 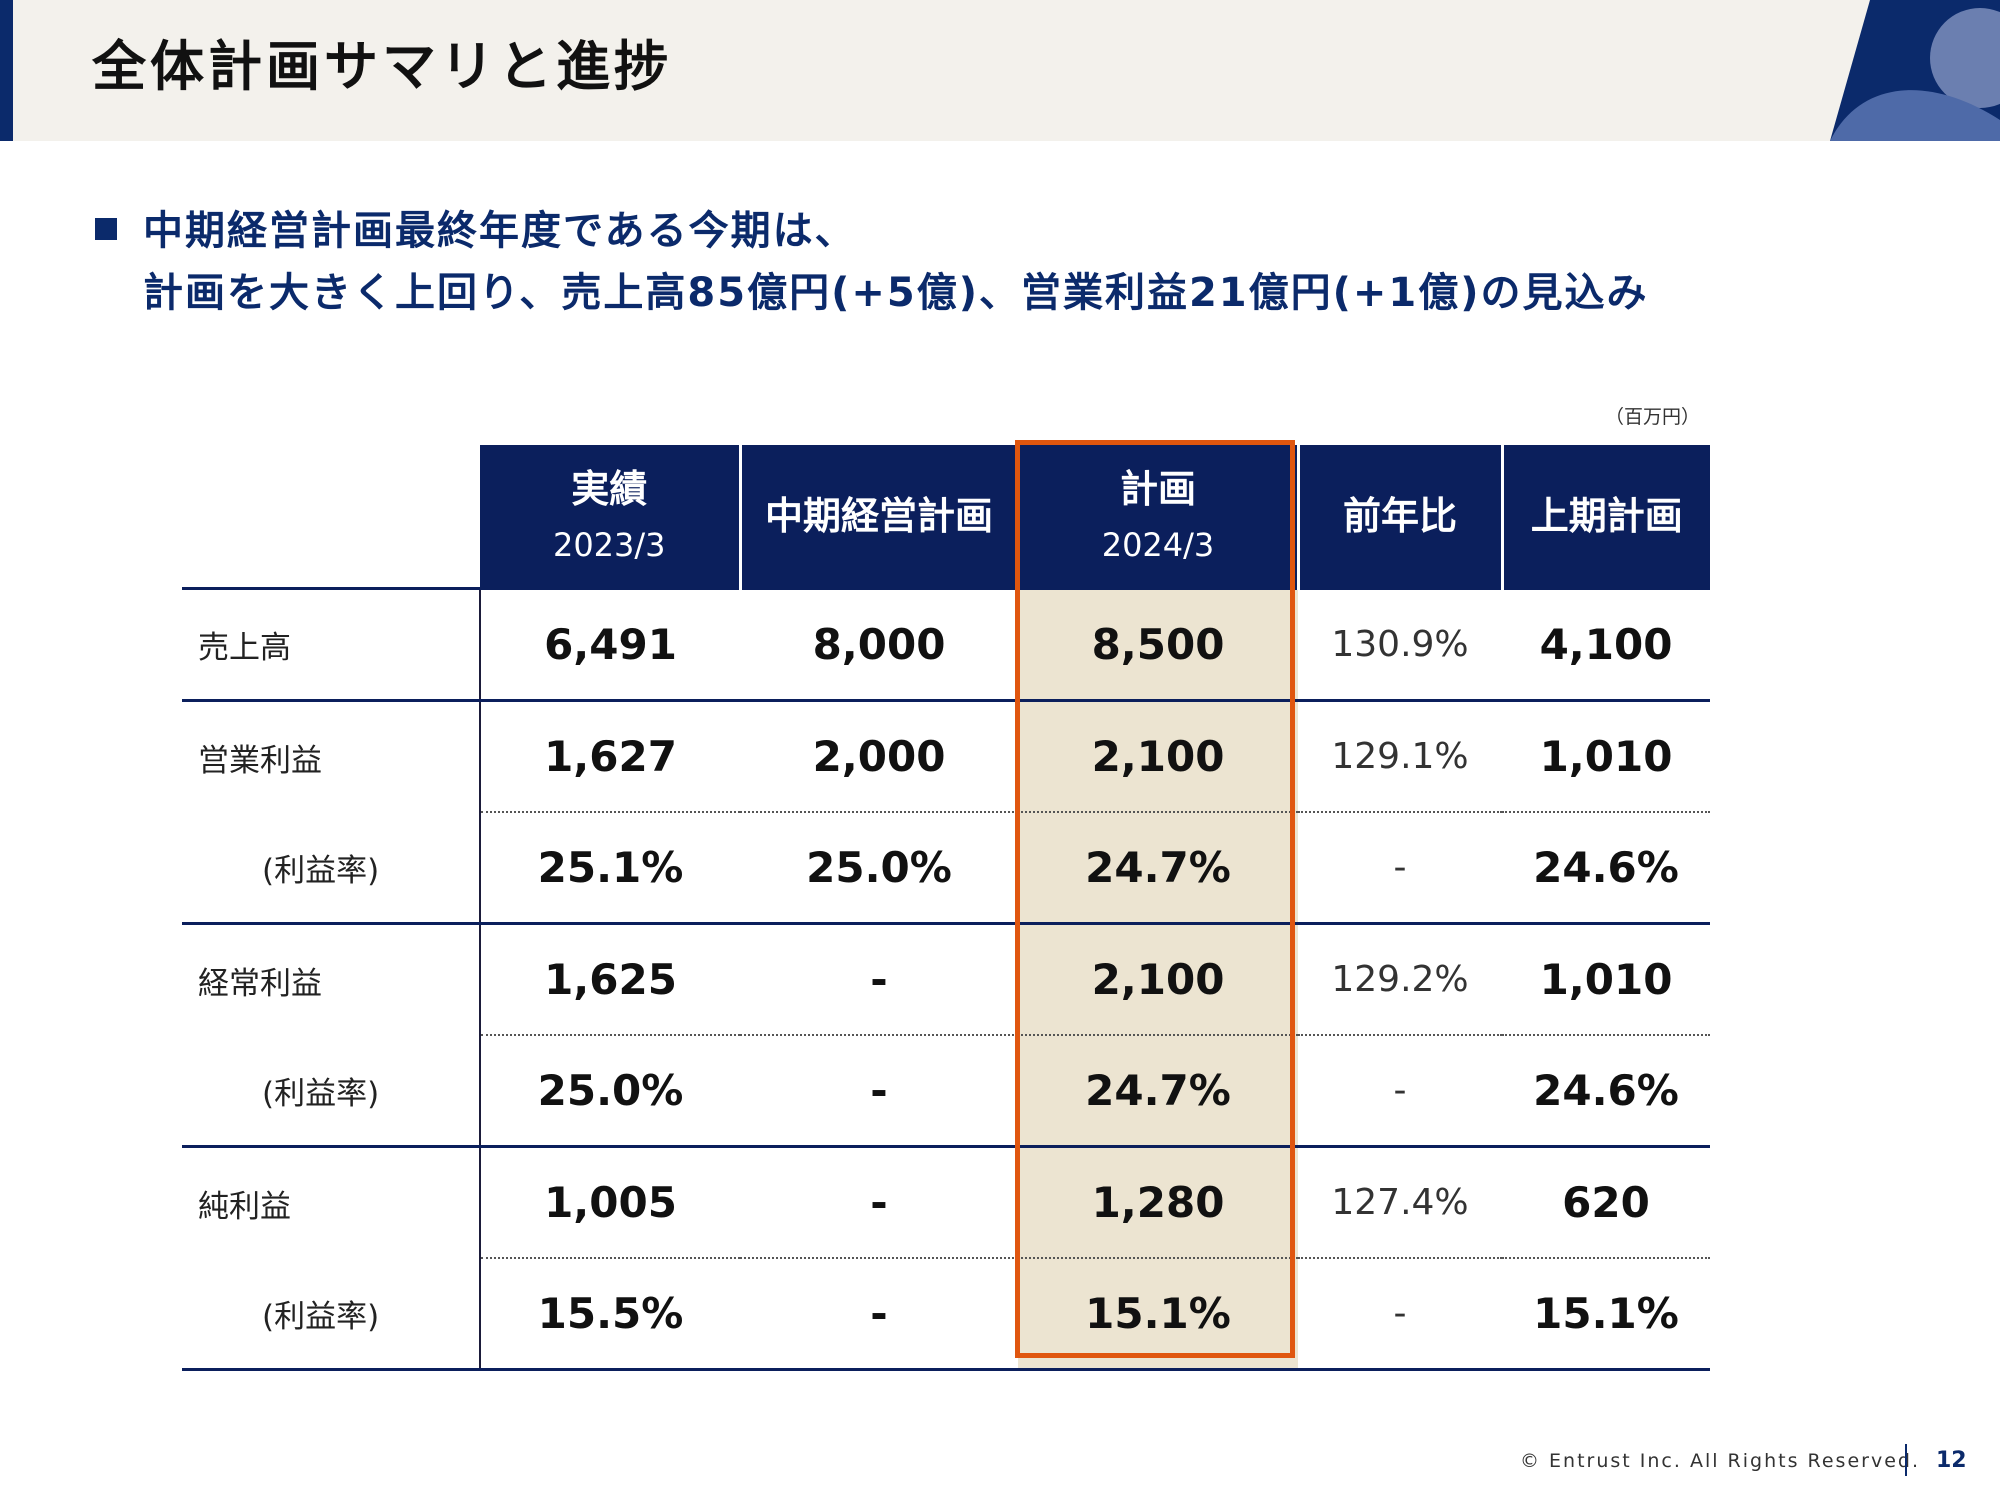 I want to click on unit-label: （百万円）, so click(x=1653, y=417).